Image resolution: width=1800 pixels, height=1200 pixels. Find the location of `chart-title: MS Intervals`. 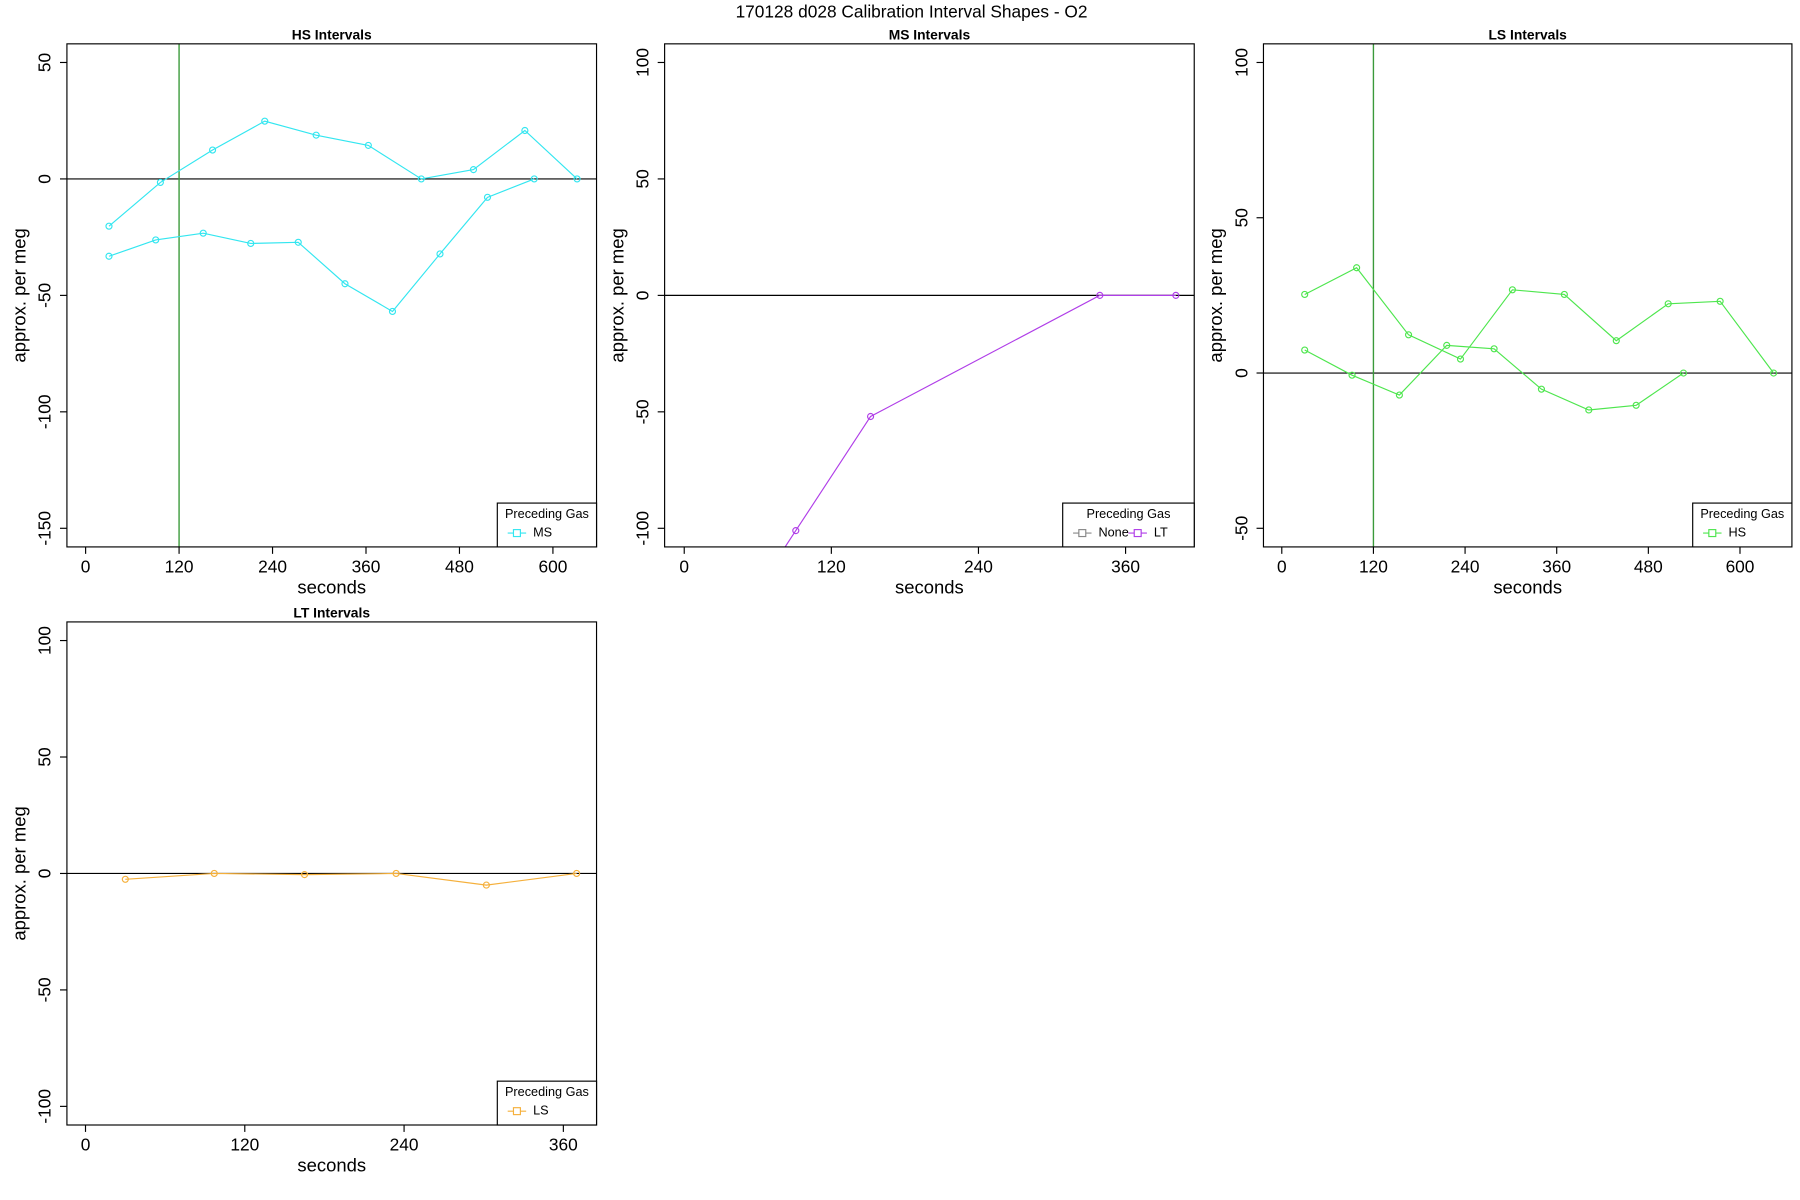

chart-title: MS Intervals is located at coordinates (930, 34).